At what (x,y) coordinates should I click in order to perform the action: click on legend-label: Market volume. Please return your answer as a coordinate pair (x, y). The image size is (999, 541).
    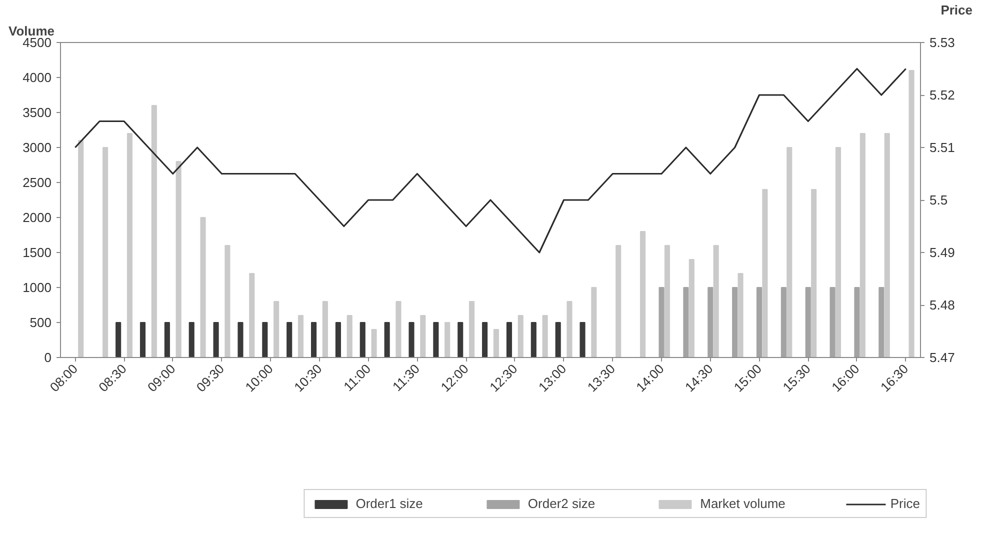
    Looking at the image, I should click on (743, 503).